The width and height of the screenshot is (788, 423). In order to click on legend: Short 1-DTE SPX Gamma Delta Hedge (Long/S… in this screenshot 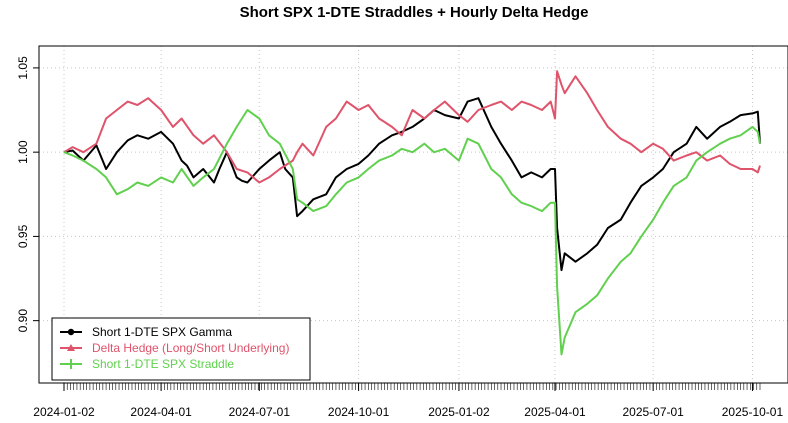, I will do `click(181, 349)`.